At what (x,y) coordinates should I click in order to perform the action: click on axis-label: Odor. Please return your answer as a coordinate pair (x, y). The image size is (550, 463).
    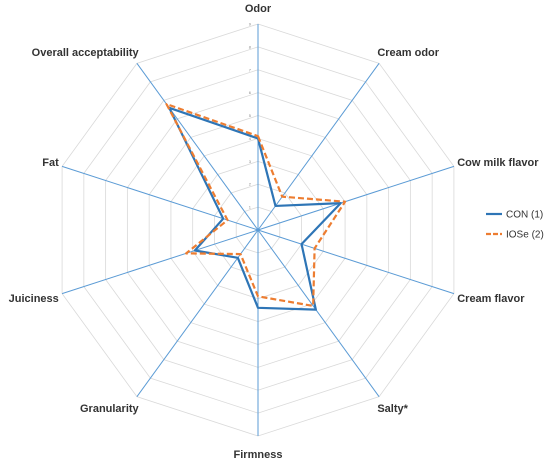
    Looking at the image, I should click on (258, 9).